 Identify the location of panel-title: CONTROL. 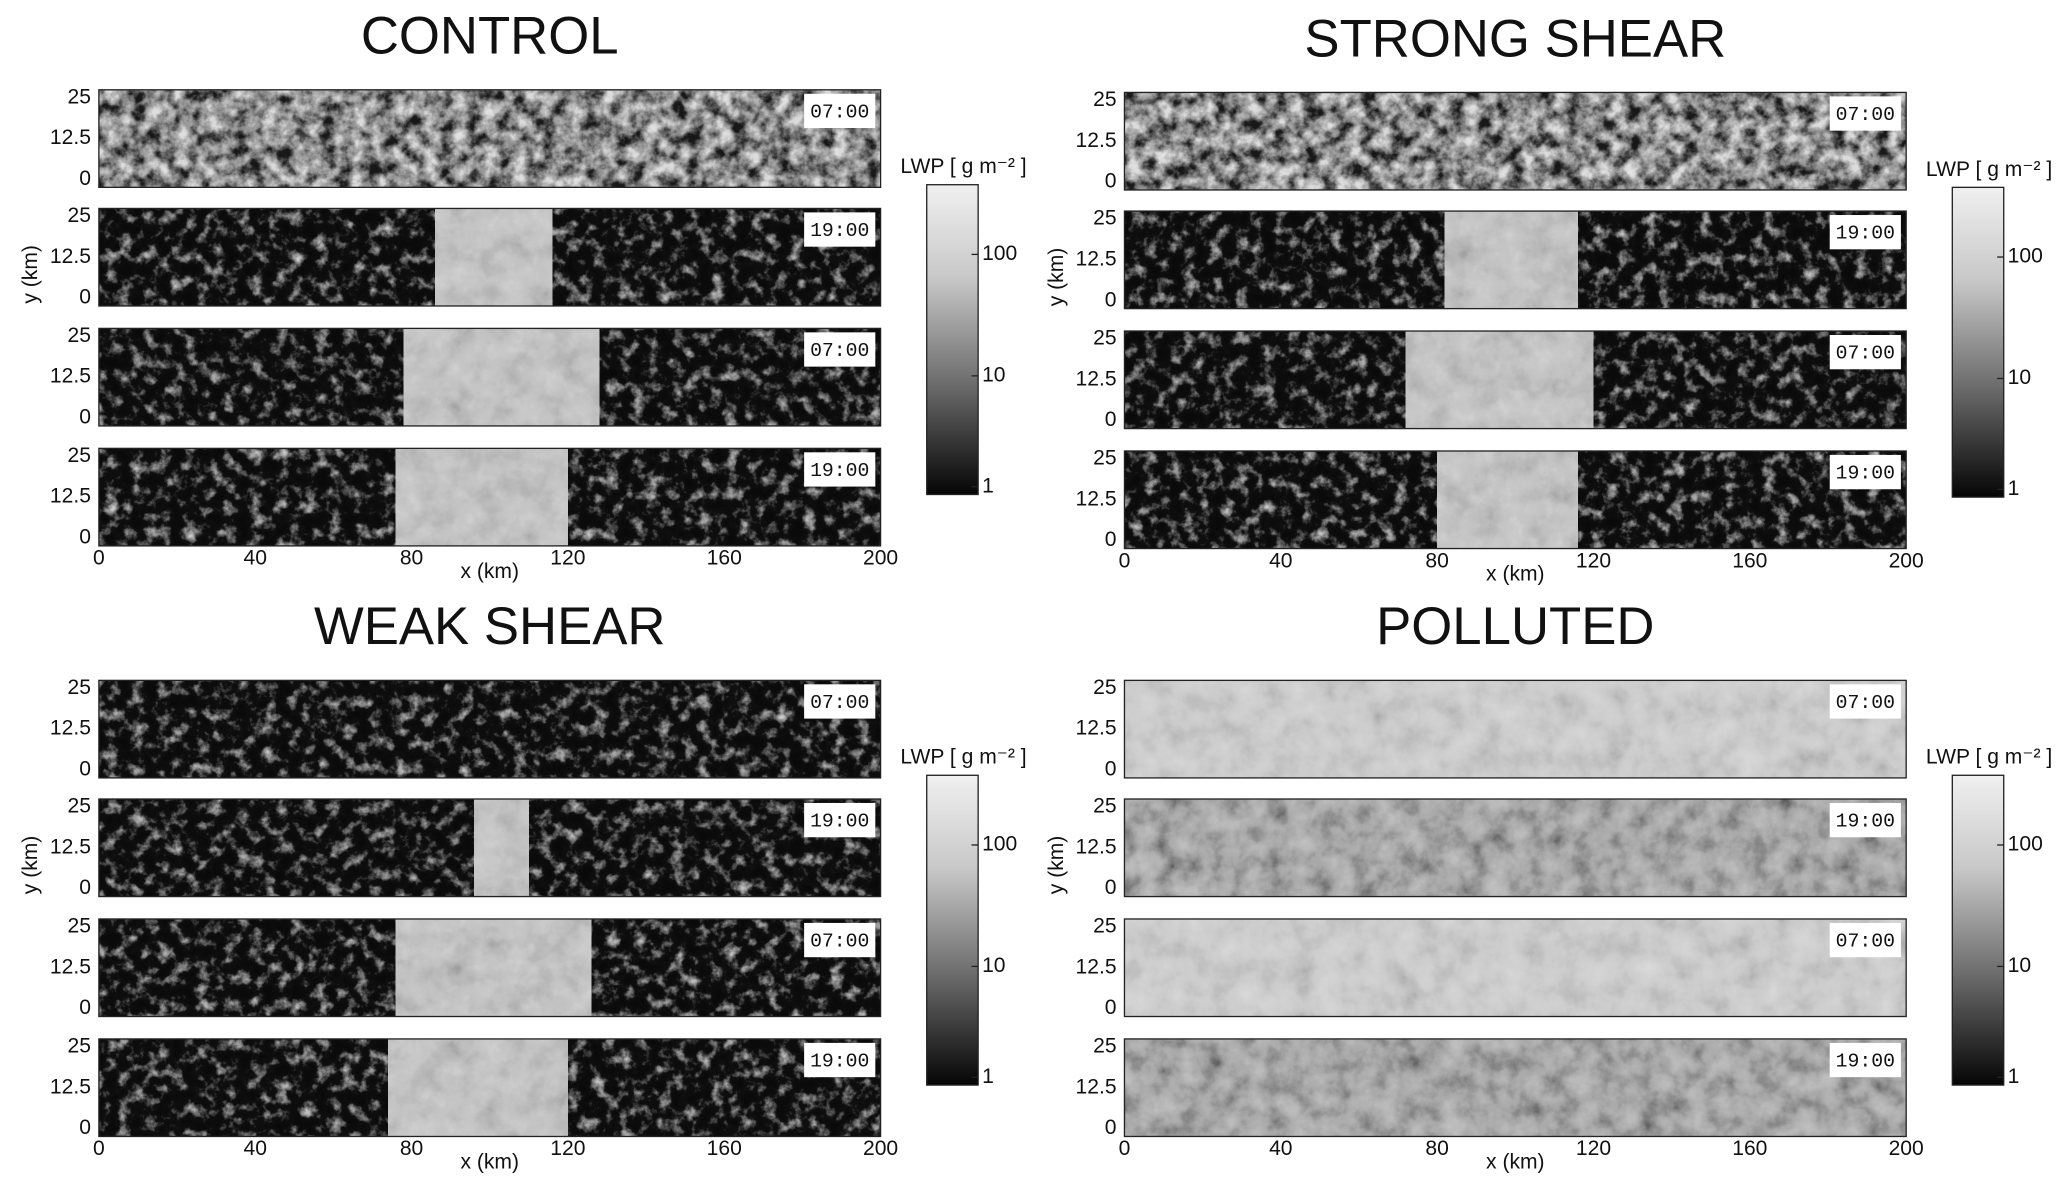
(490, 36).